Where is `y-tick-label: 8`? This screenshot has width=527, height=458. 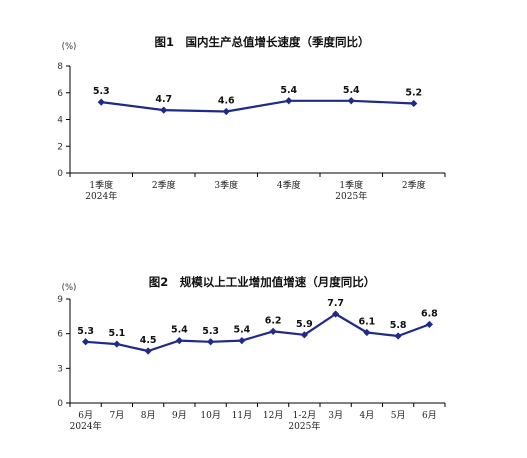
y-tick-label: 8 is located at coordinates (60, 67).